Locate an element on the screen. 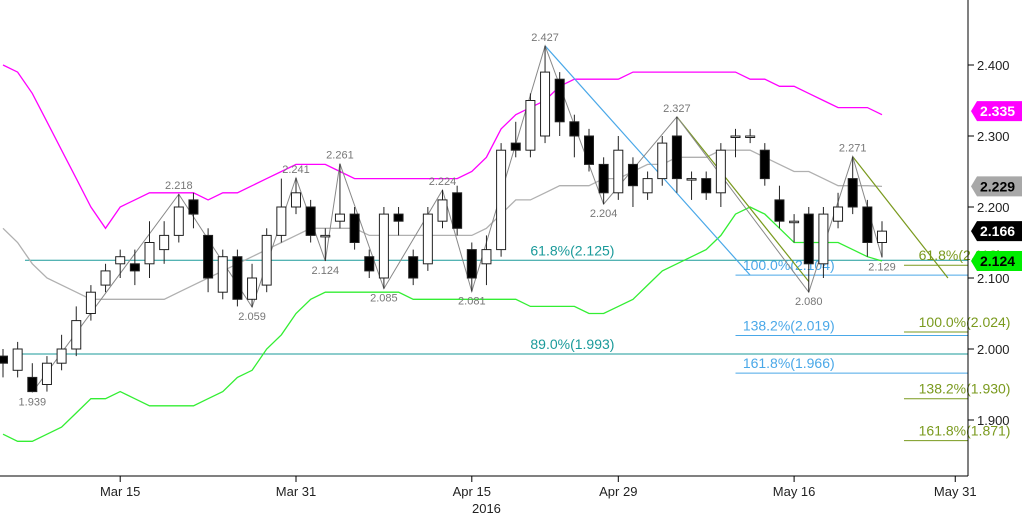 The height and width of the screenshot is (517, 1024). price-badge-label-3: 2.124 is located at coordinates (997, 261).